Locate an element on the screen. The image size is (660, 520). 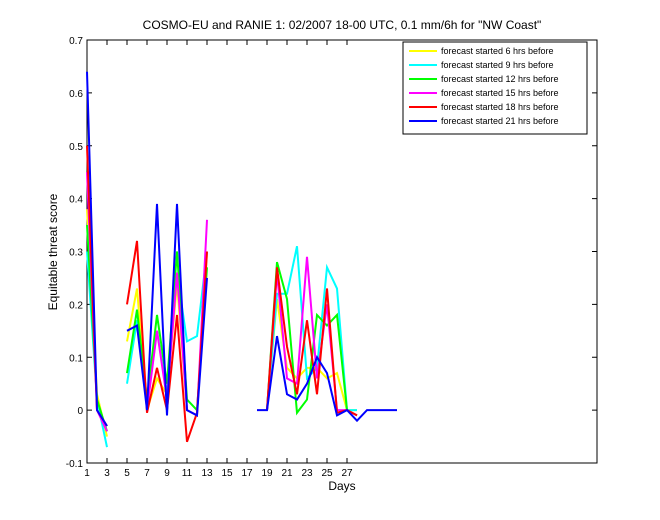
x-tick-label: 27 is located at coordinates (347, 473).